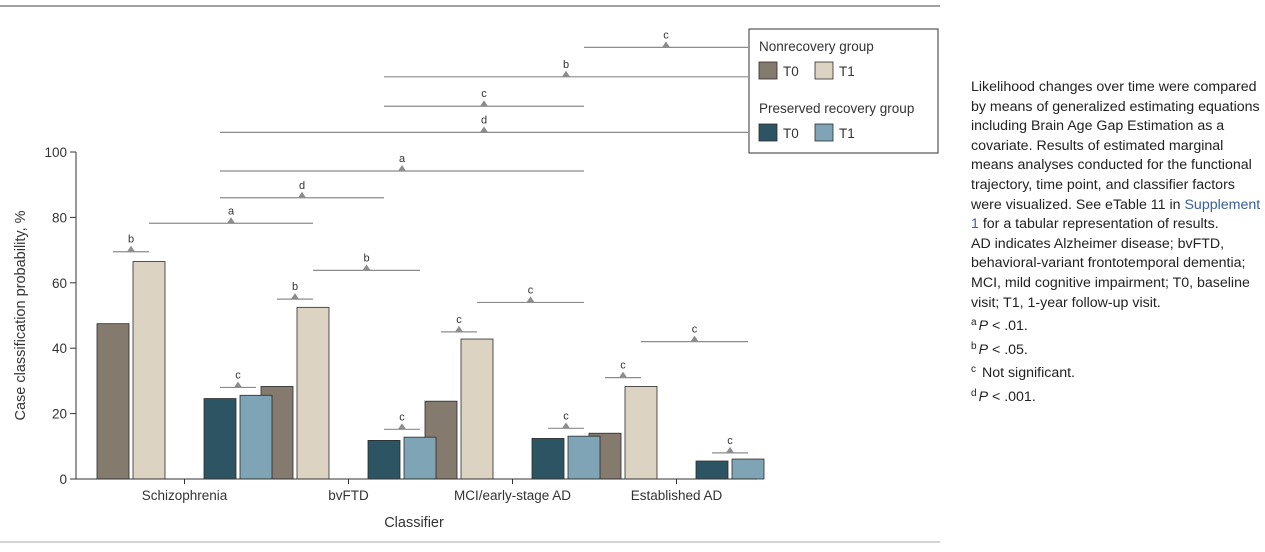 The image size is (1265, 552). What do you see at coordinates (55, 152) in the screenshot?
I see `y-tick-label: 100` at bounding box center [55, 152].